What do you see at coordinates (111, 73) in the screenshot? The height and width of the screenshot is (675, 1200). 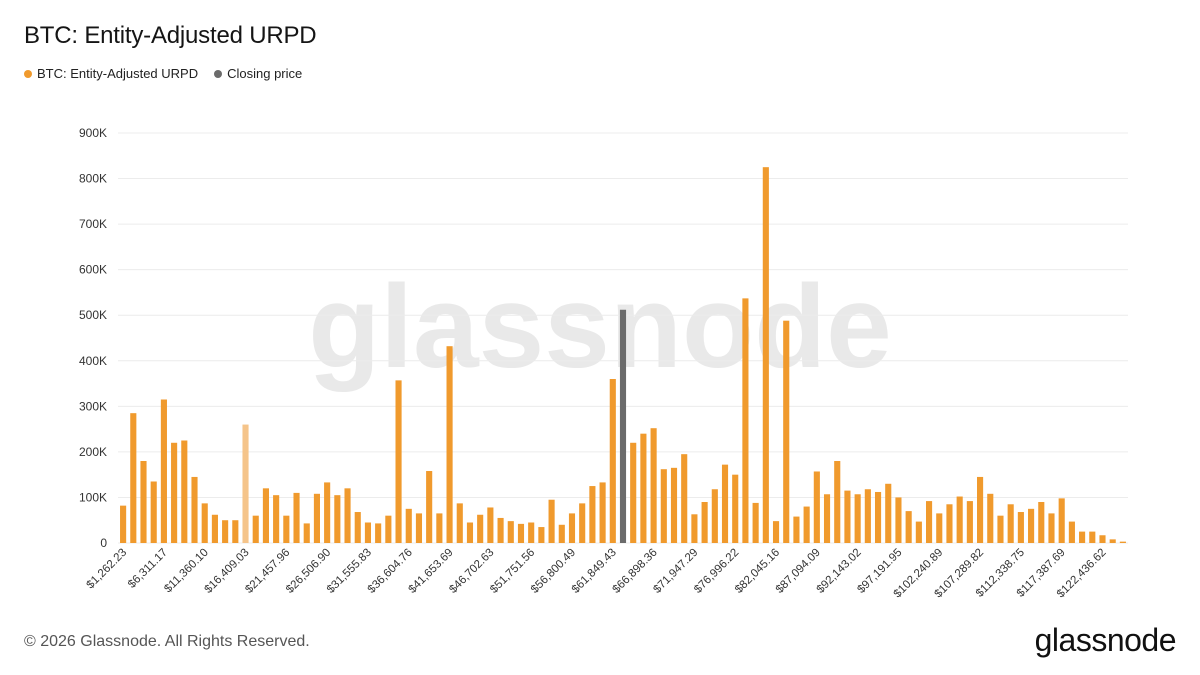 I see `legend-item-urpd: BTC: Entity-Adjusted URPD` at bounding box center [111, 73].